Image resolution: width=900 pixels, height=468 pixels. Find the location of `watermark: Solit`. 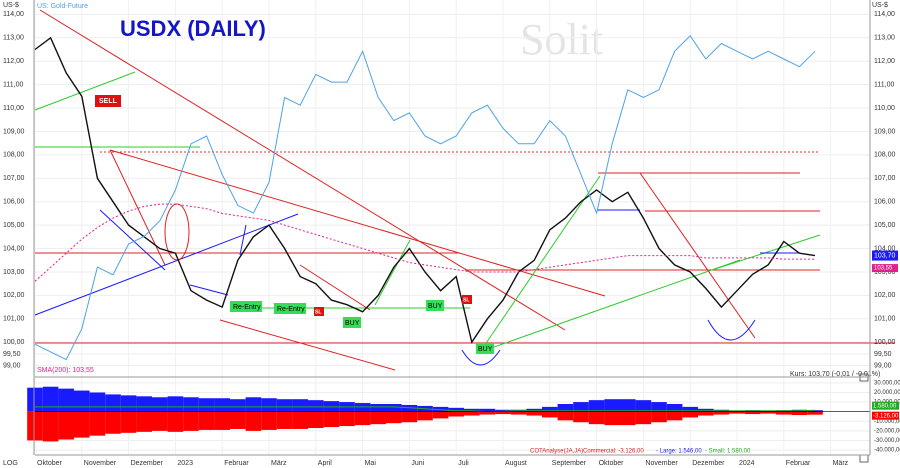

watermark: Solit is located at coordinates (561, 39).